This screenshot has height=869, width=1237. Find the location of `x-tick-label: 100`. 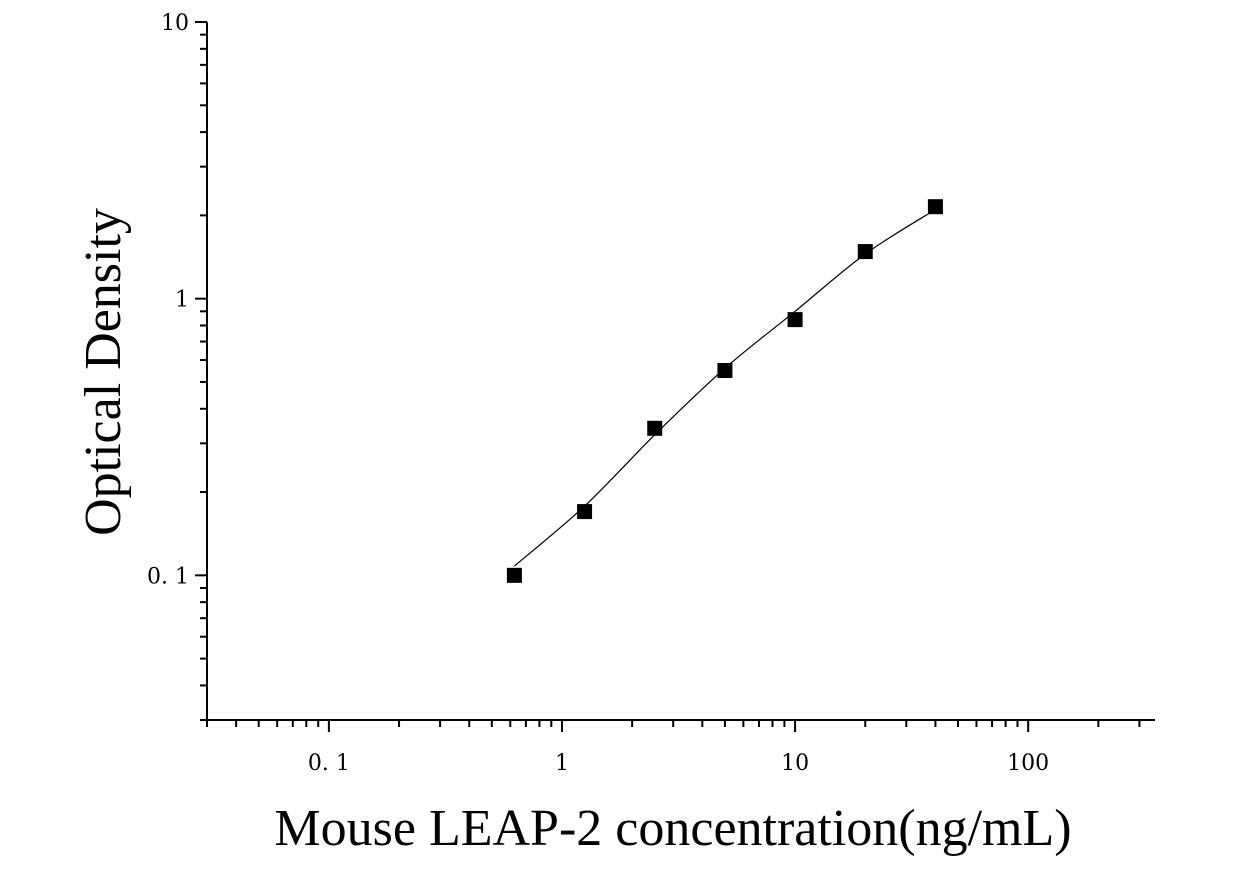

x-tick-label: 100 is located at coordinates (1028, 763).